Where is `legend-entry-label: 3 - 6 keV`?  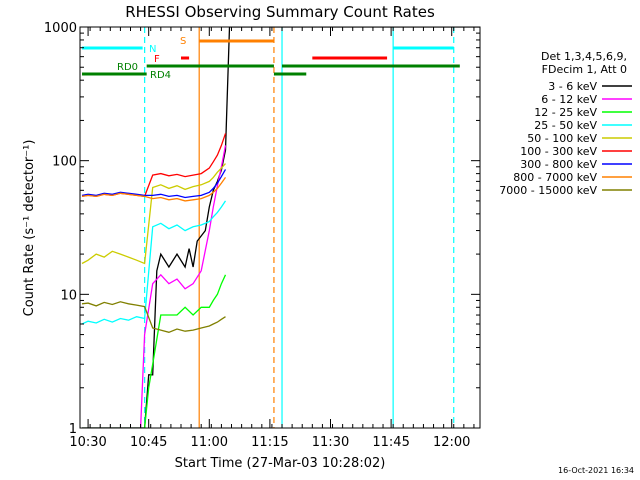
legend-entry-label: 3 - 6 keV is located at coordinates (572, 86).